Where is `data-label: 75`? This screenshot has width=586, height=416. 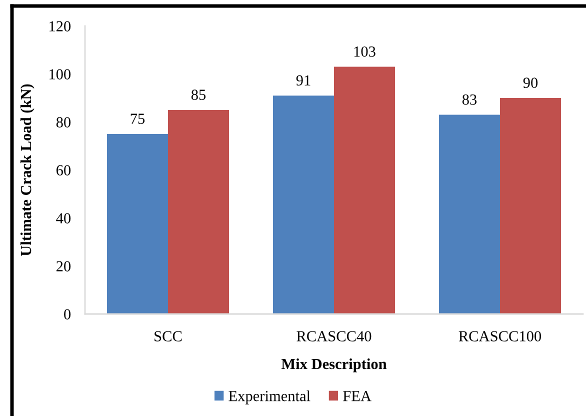 data-label: 75 is located at coordinates (137, 119).